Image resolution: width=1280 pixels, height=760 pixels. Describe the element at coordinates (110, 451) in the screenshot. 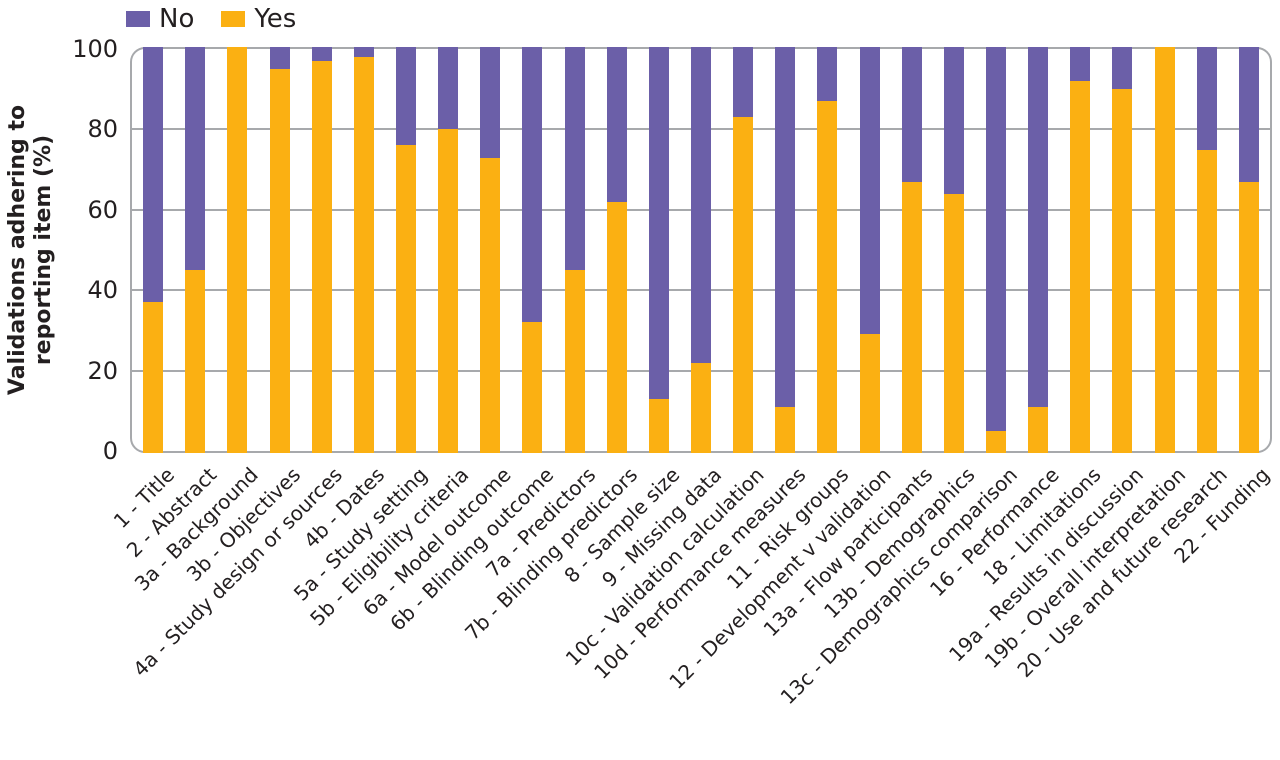

I see `y-tick-label: 0` at that location.